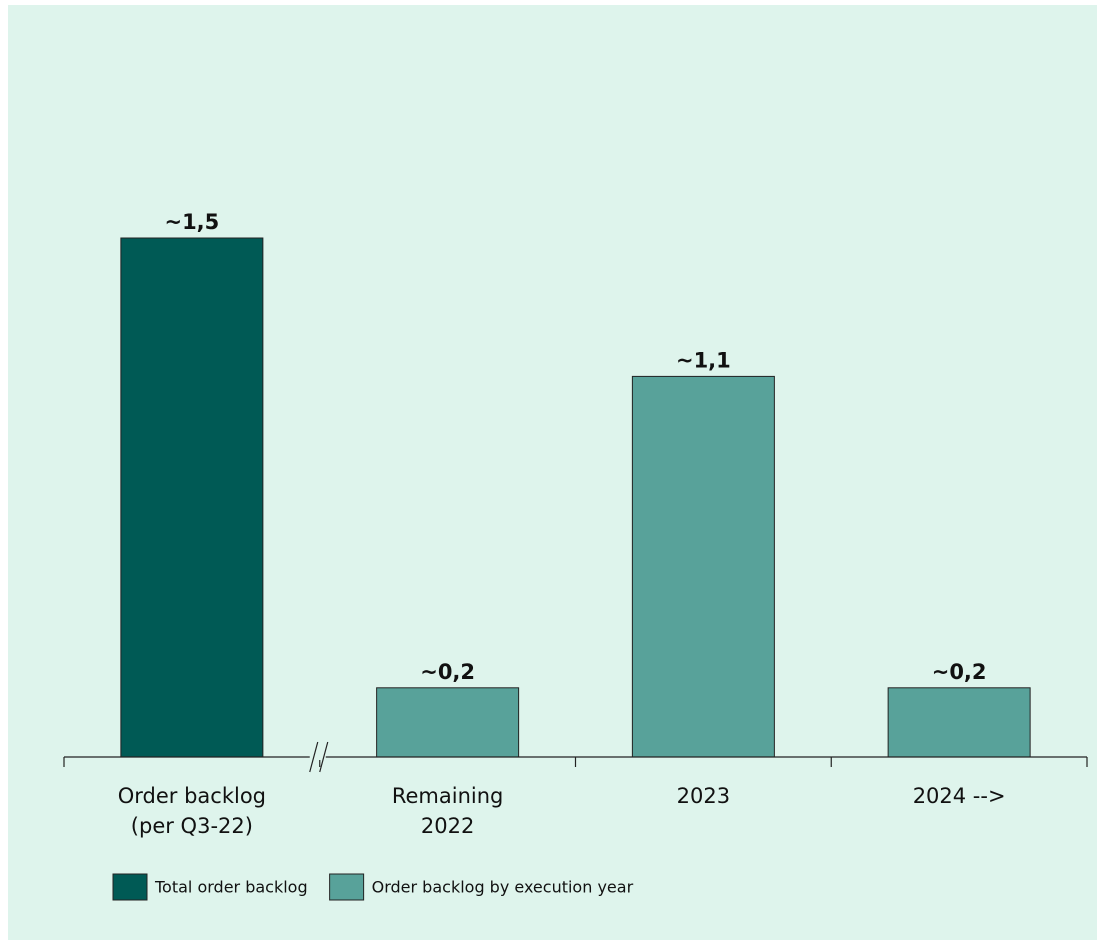  I want to click on x-tick-label: Order backlog (per Q3-22), so click(192, 811).